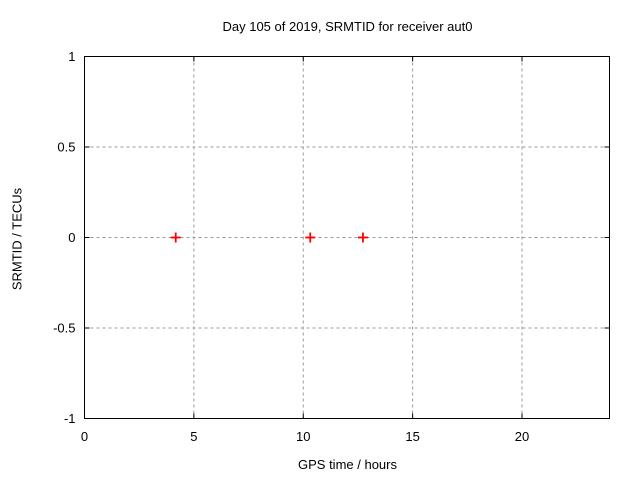  I want to click on x-tick-label: 10, so click(303, 436).